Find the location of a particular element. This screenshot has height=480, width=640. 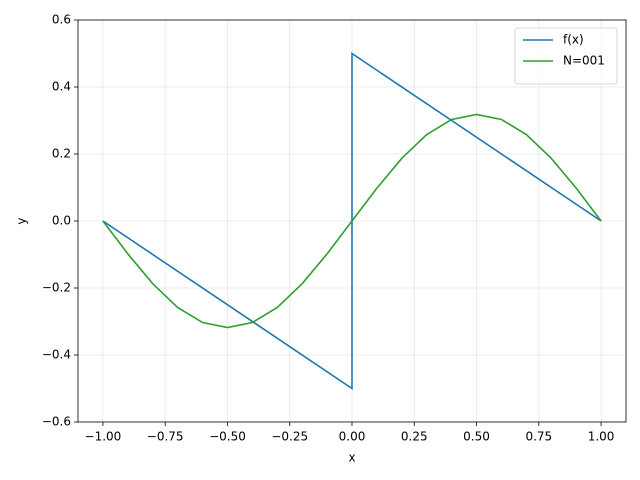

y-tick-label: −0.4 is located at coordinates (56, 355).